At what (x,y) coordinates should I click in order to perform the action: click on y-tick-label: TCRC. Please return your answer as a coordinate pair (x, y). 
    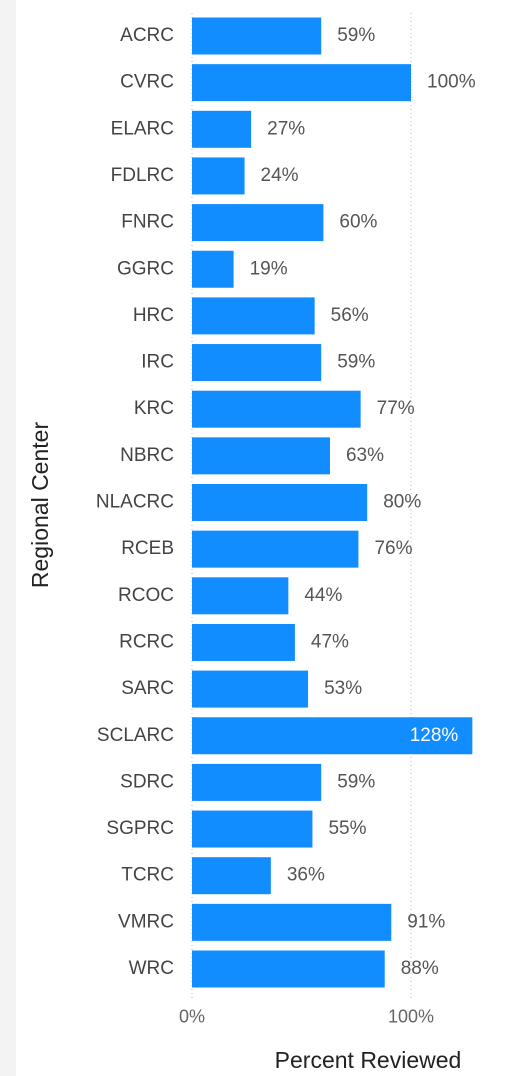
    Looking at the image, I should click on (147, 875).